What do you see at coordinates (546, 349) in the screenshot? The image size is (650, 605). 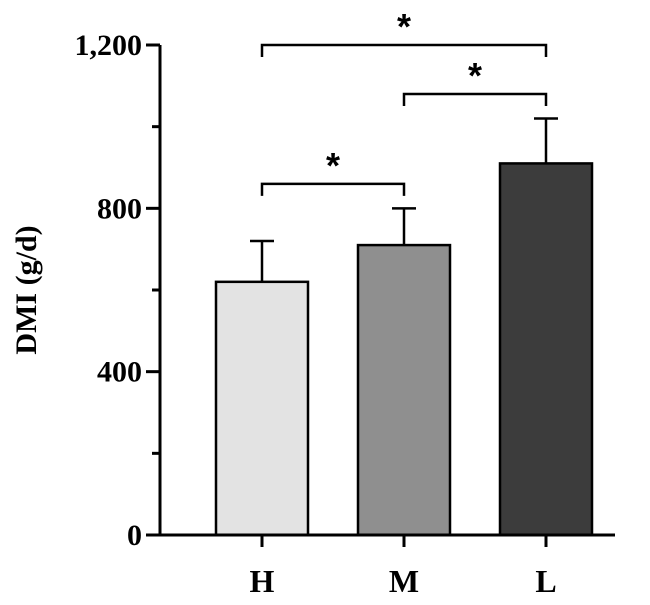 I see `bar-l` at bounding box center [546, 349].